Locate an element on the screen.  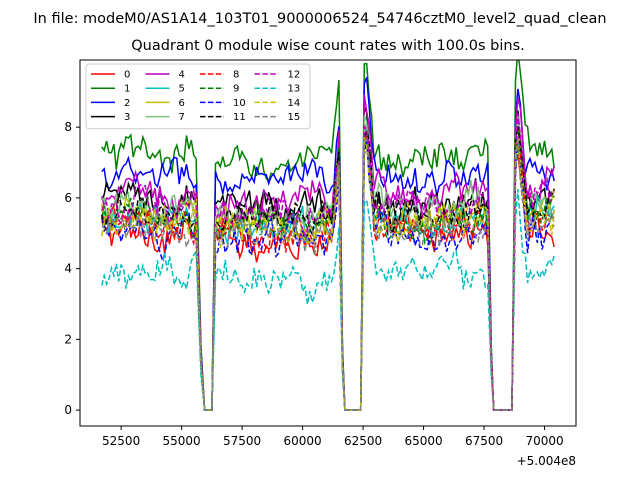
y-tick-label: 4 is located at coordinates (68, 269).